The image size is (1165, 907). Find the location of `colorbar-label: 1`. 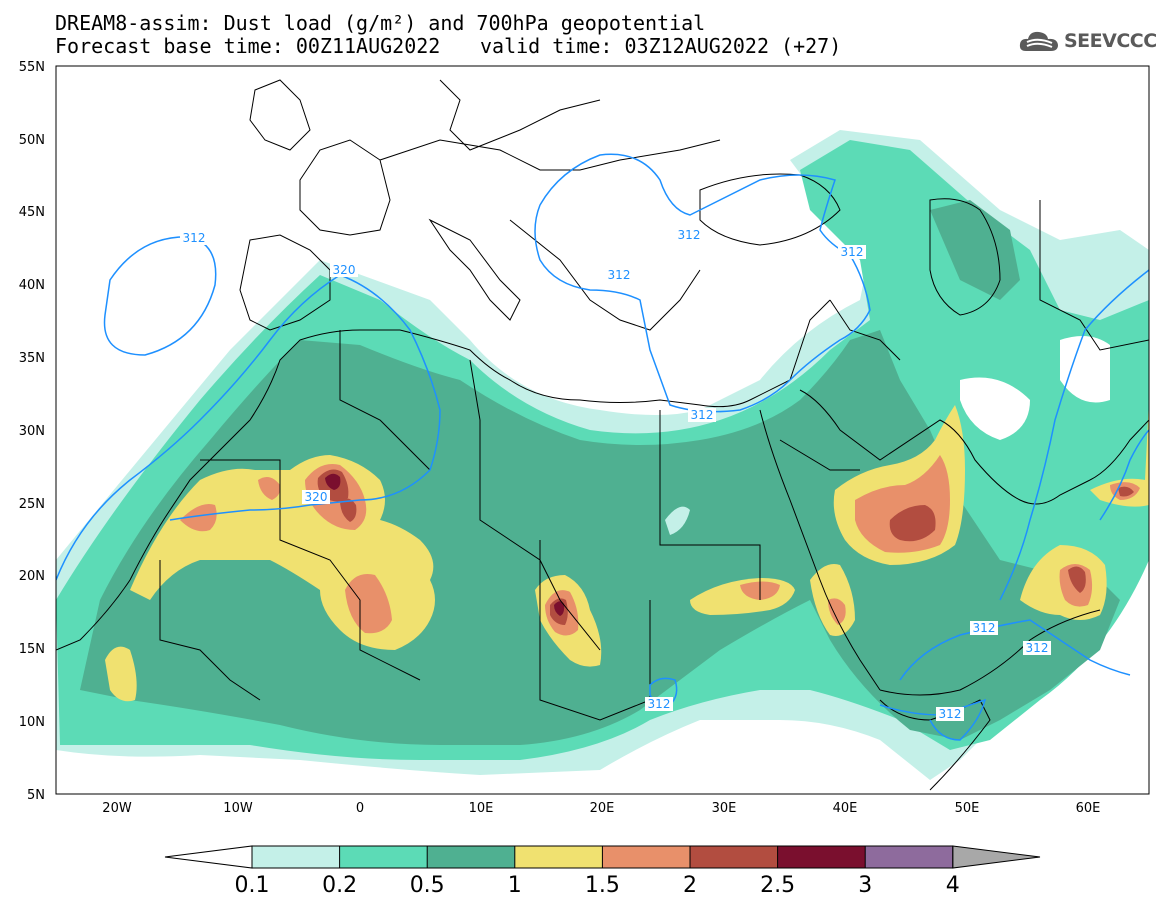

colorbar-label: 1 is located at coordinates (515, 885).